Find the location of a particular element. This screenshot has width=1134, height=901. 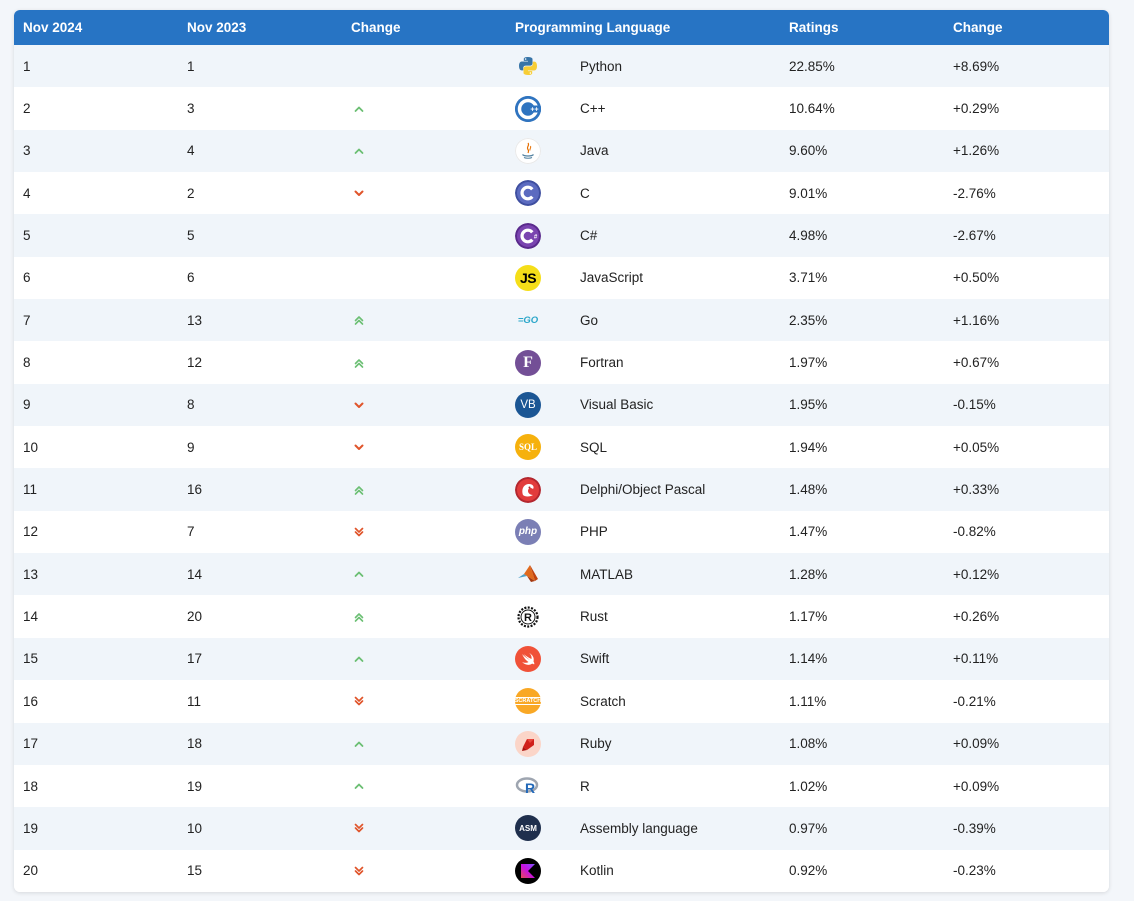

rating-change: +0.67% is located at coordinates (976, 363).